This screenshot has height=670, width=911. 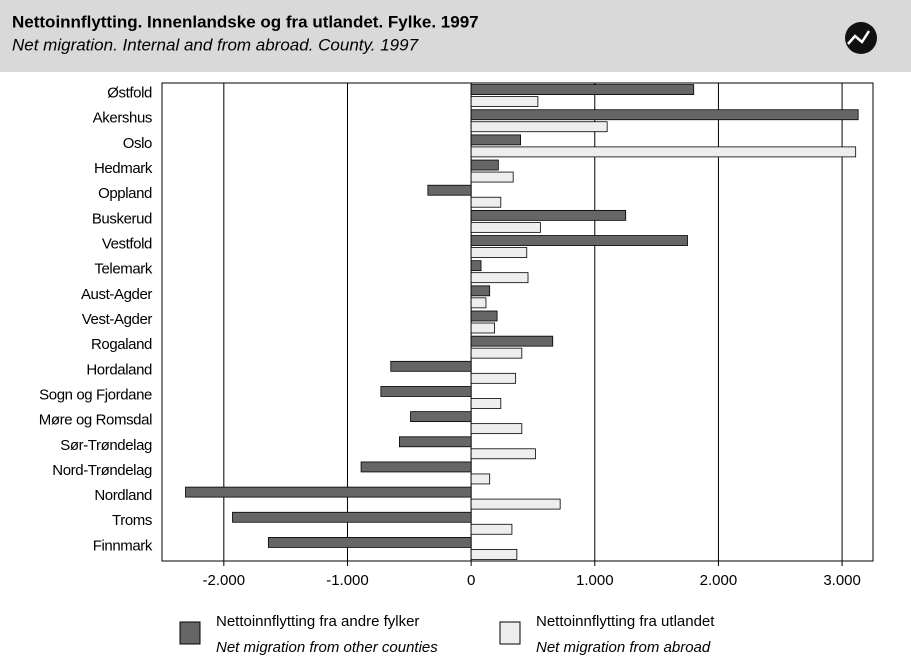 What do you see at coordinates (123, 495) in the screenshot?
I see `y-tick-label: Nordland` at bounding box center [123, 495].